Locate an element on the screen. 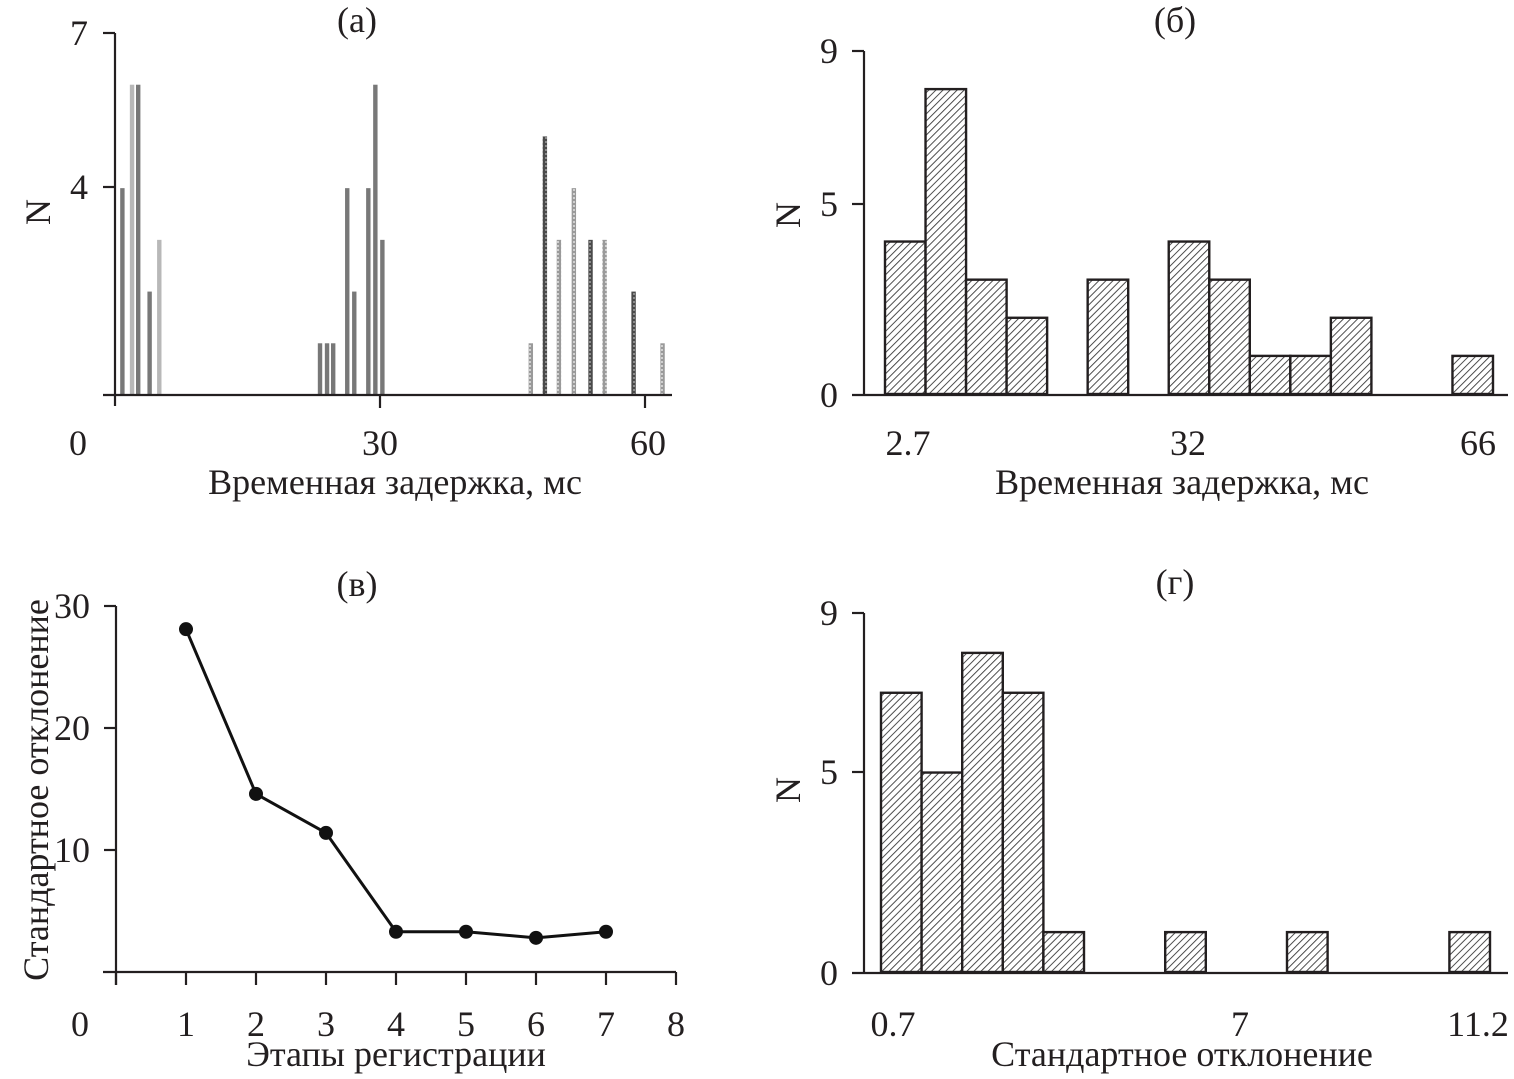 The image size is (1514, 1079). panel-b-y-tick-label: 9 is located at coordinates (829, 51).